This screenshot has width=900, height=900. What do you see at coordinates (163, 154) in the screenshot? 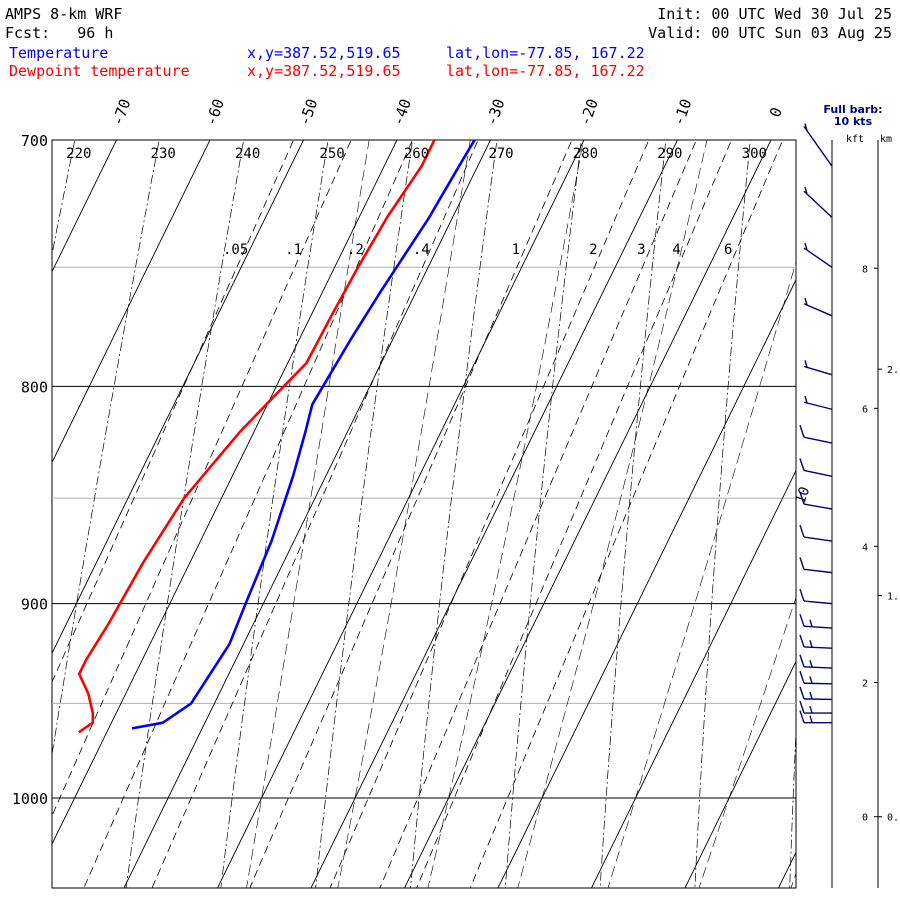
I see `dry-adiabat-label: 230` at bounding box center [163, 154].